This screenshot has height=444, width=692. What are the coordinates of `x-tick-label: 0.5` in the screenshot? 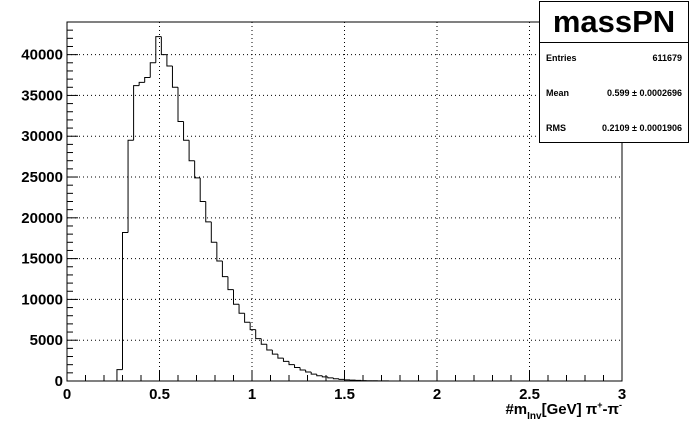 It's located at (159, 394).